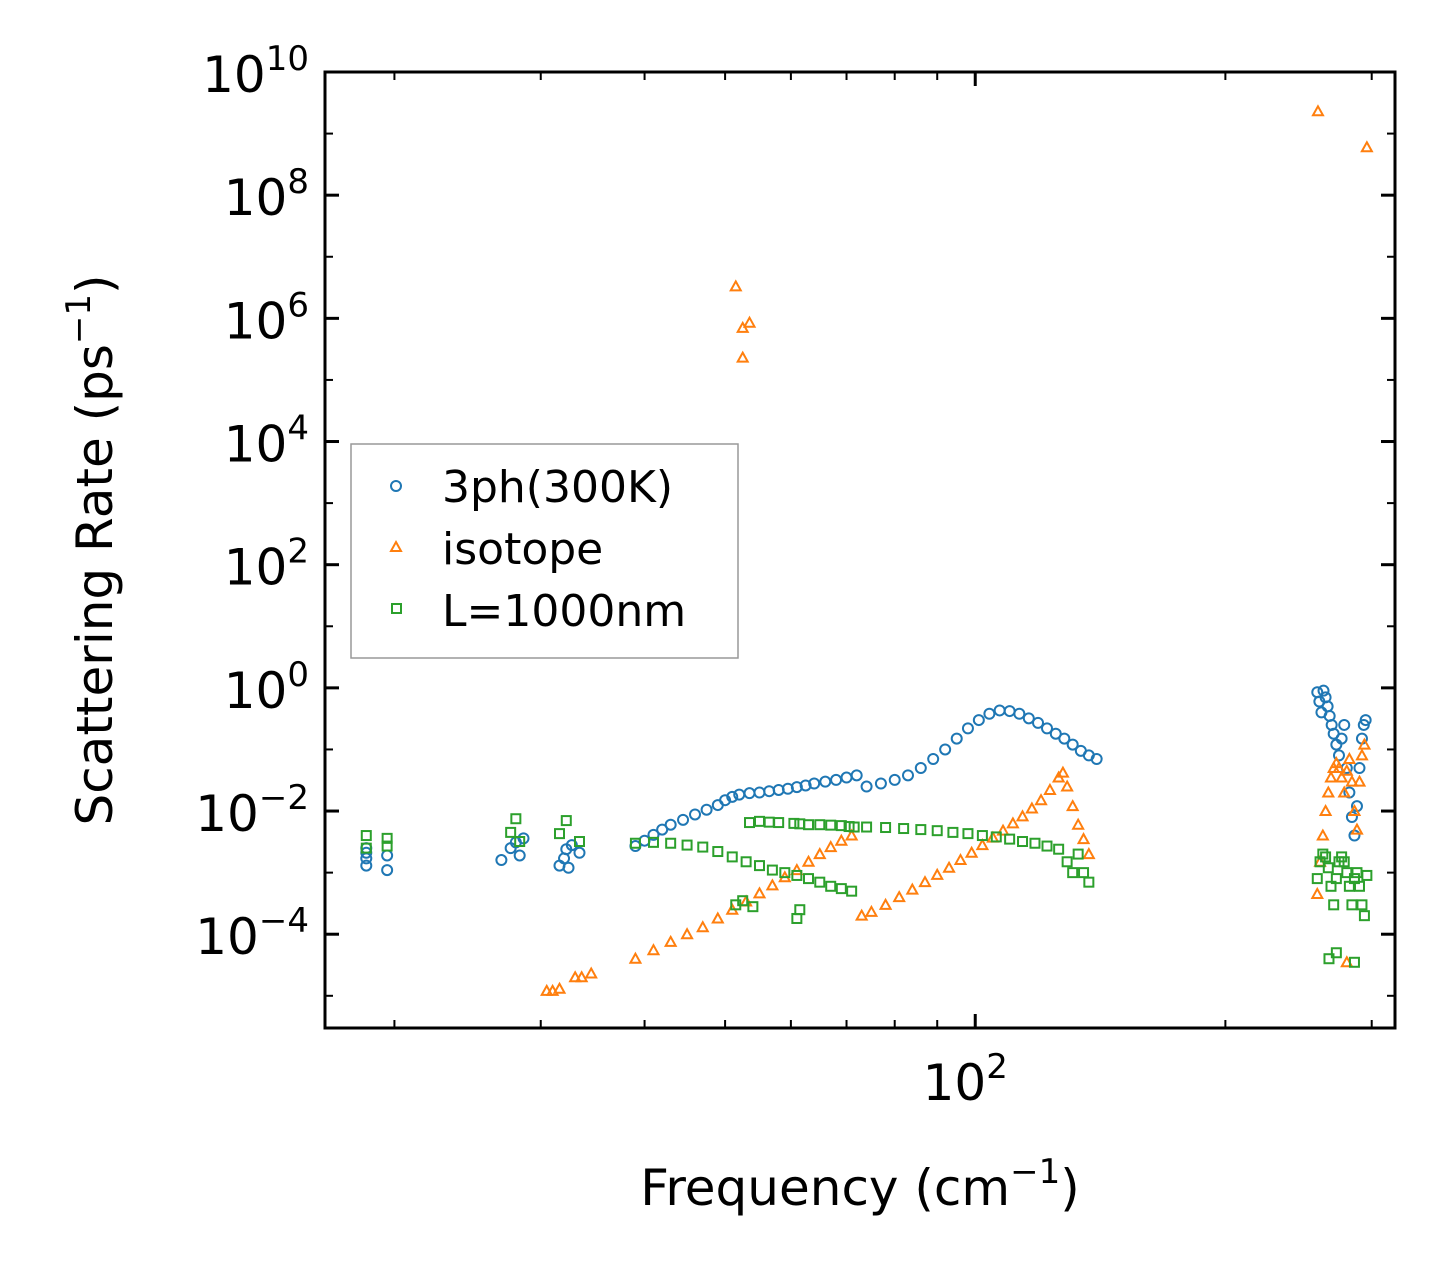 This screenshot has height=1278, width=1455. What do you see at coordinates (298, 552) in the screenshot?
I see `y-tick-label-exp: 2` at bounding box center [298, 552].